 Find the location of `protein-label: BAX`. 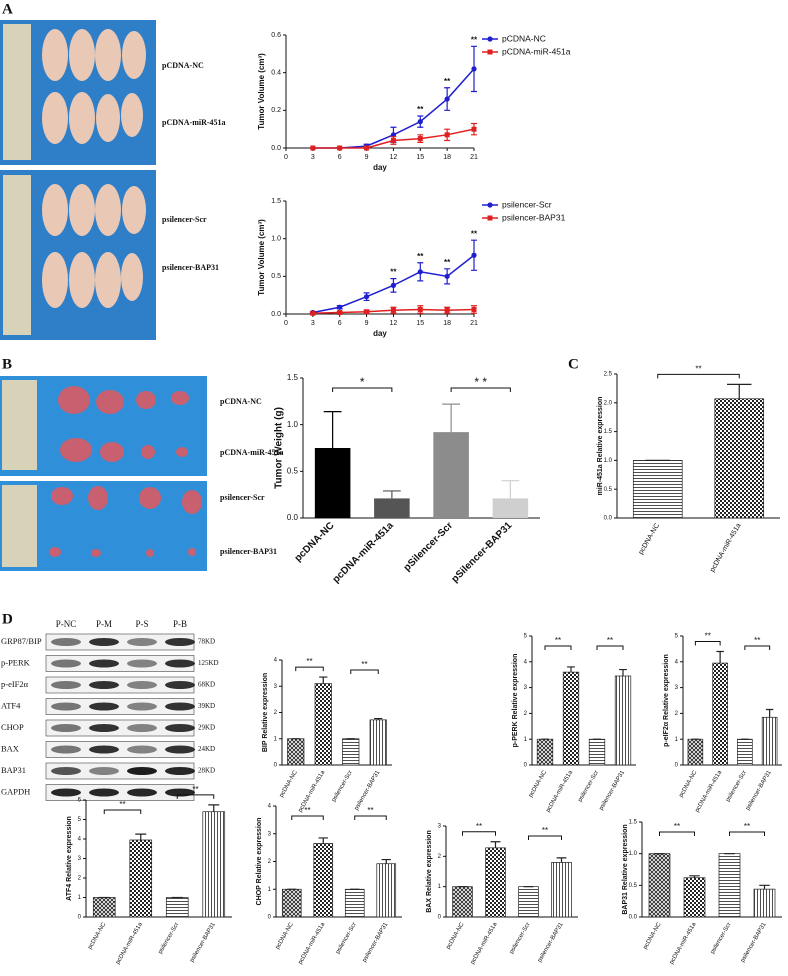

protein-label: BAX is located at coordinates (10, 748).